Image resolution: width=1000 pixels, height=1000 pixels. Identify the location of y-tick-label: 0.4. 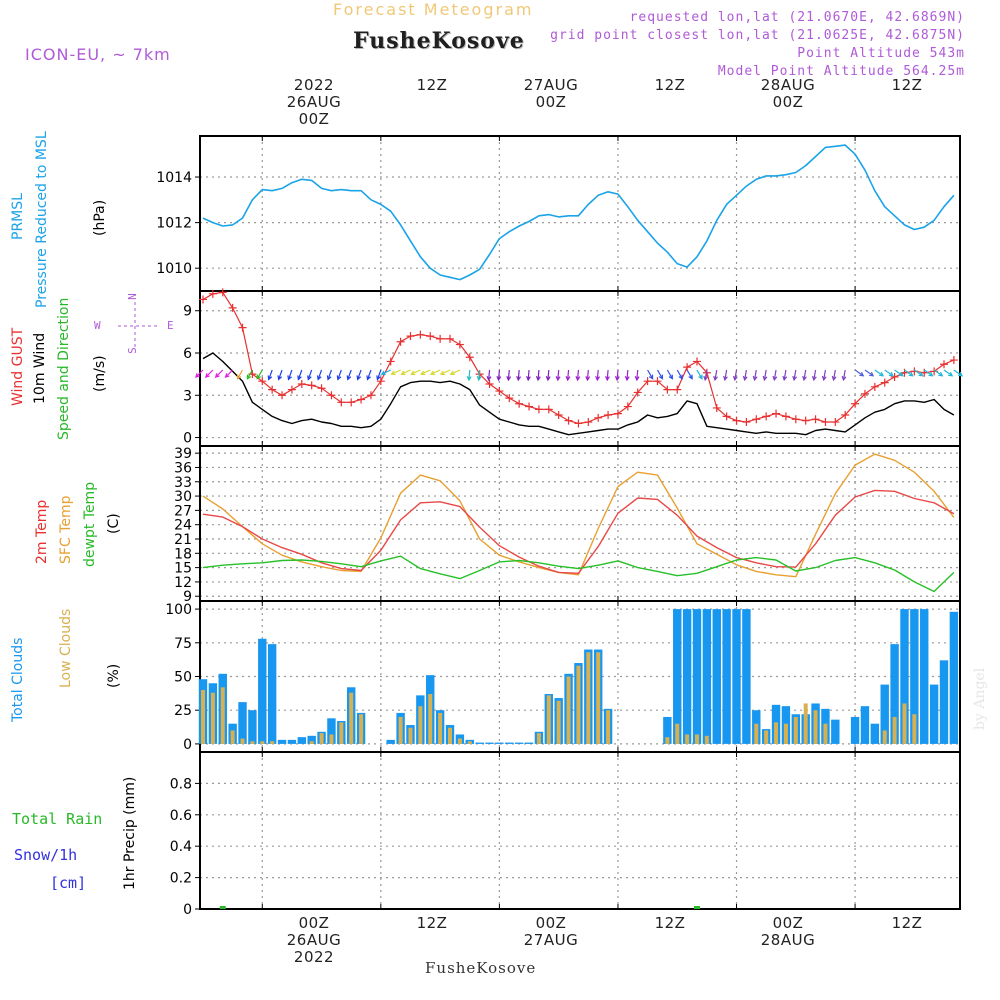
(181, 847).